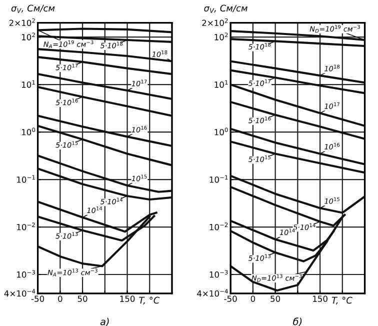 Image resolution: width=378 pixels, height=326 pixels. Describe the element at coordinates (104, 322) in the screenshot. I see `text: а)` at that location.